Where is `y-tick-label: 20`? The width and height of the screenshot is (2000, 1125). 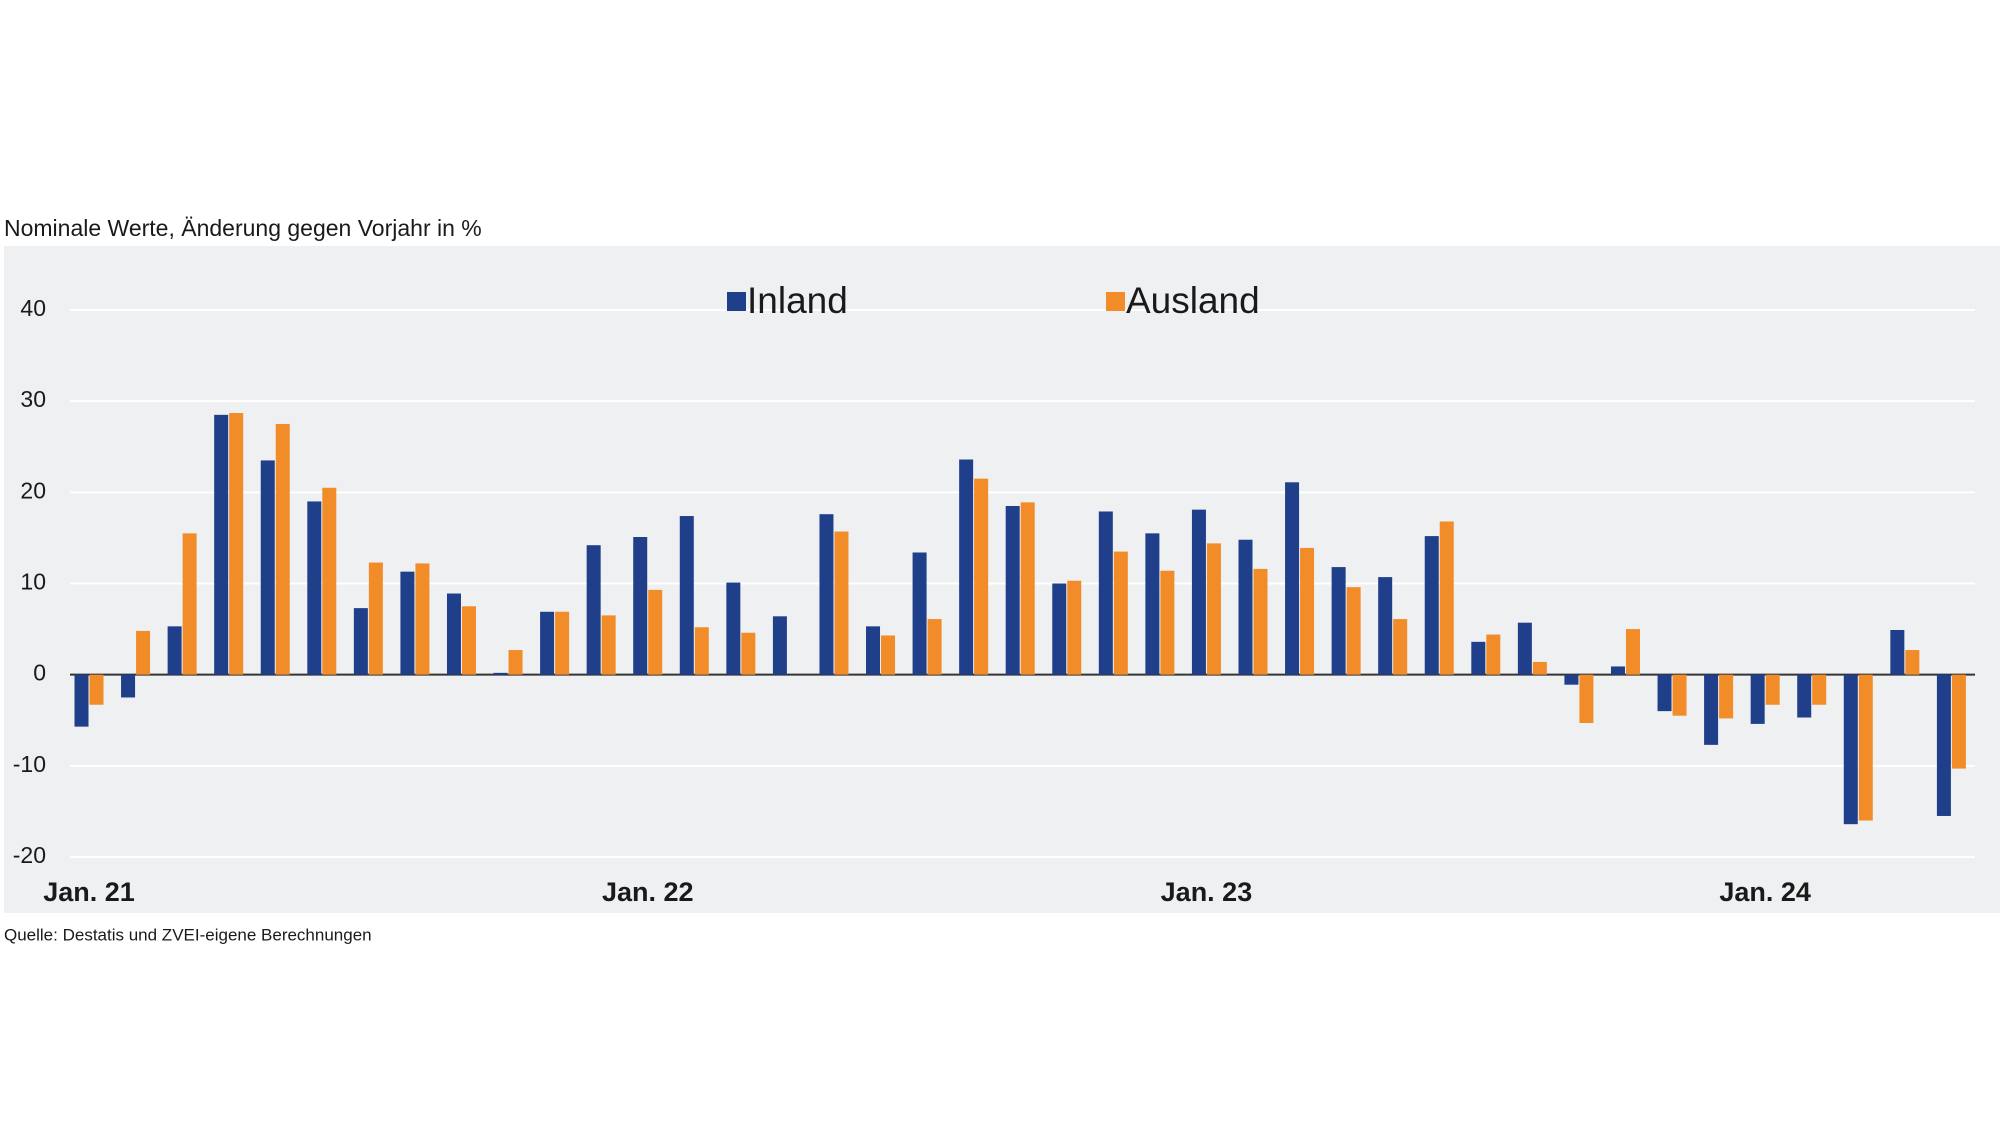
y-tick-label: 20 is located at coordinates (33, 490).